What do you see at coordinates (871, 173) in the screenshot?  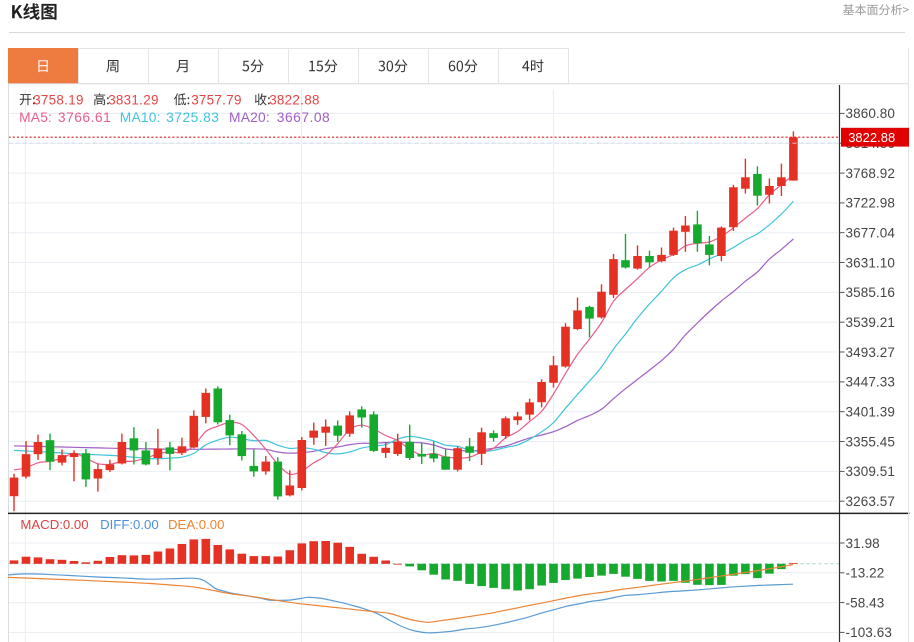 I see `svg-text: 3768.92` at bounding box center [871, 173].